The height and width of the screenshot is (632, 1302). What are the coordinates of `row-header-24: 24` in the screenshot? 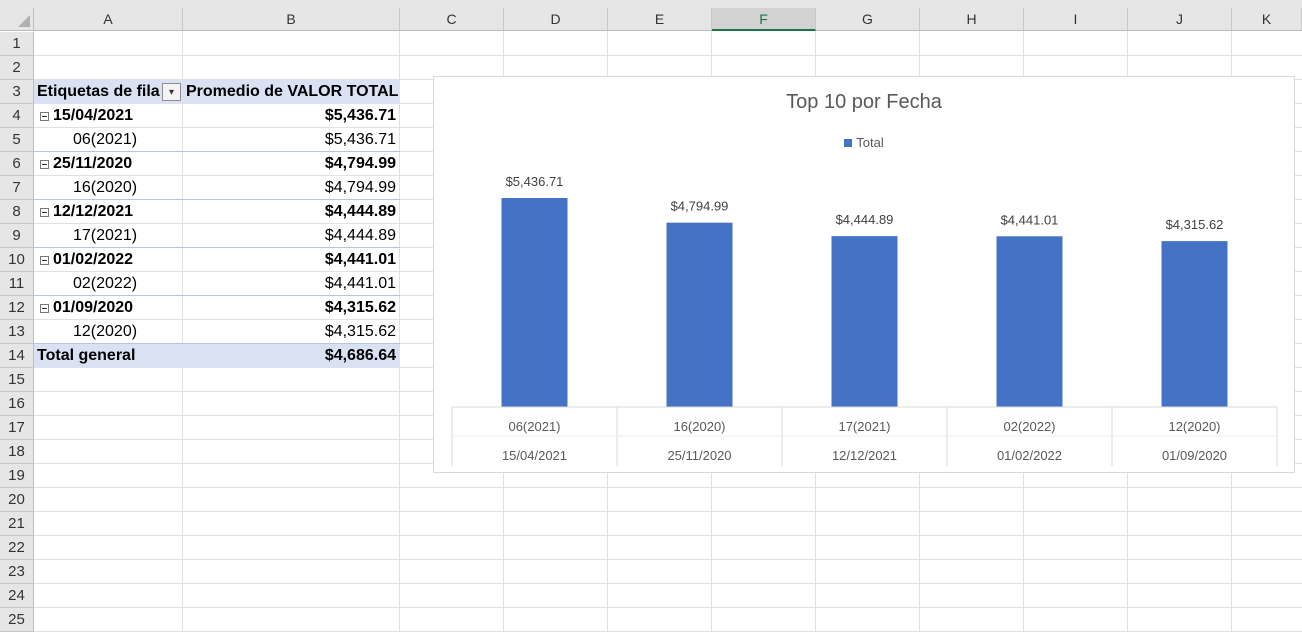 It's located at (17, 596).